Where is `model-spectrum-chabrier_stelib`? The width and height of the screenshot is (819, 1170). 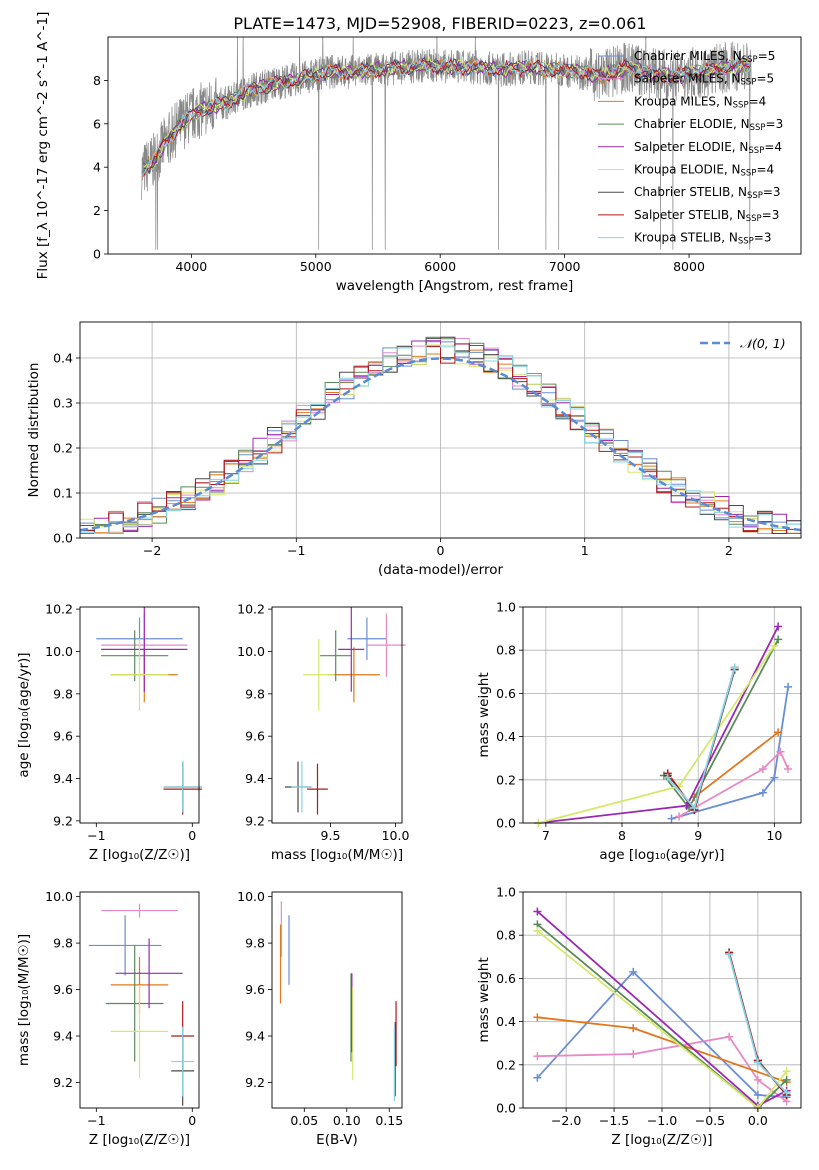
model-spectrum-chabrier_stelib is located at coordinates (447, 115).